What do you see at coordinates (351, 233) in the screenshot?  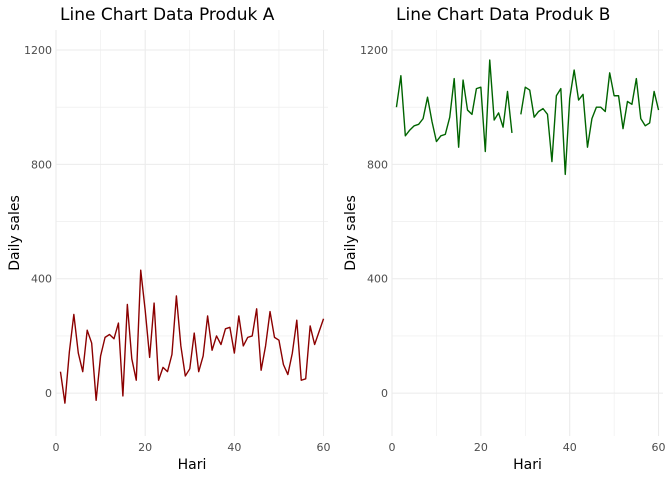 I see `chart-b-y-axis-title: Daily sales` at bounding box center [351, 233].